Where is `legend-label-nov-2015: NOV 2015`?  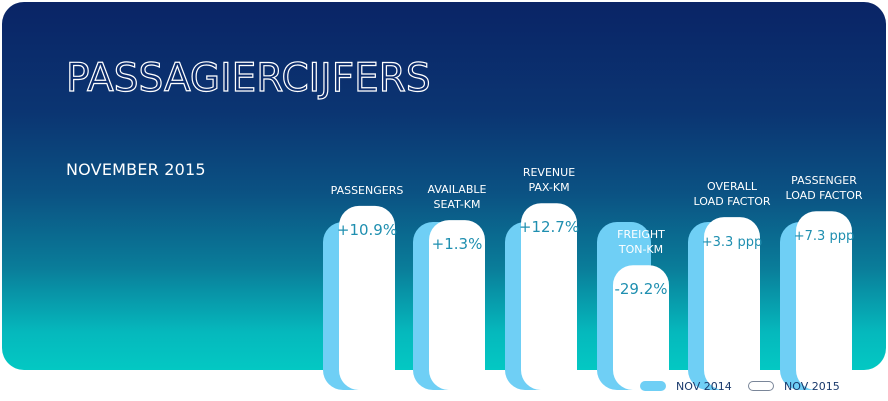 legend-label-nov-2015: NOV 2015 is located at coordinates (812, 386).